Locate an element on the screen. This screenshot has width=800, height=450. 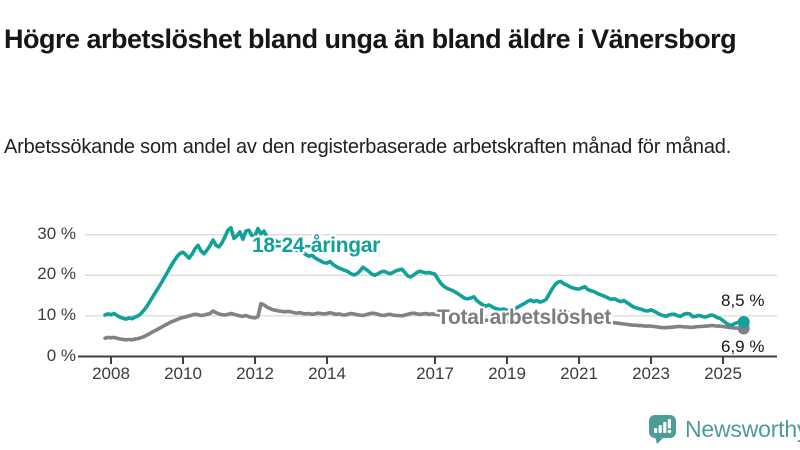
series-label-youth: 18-24-åringar is located at coordinates (316, 245).